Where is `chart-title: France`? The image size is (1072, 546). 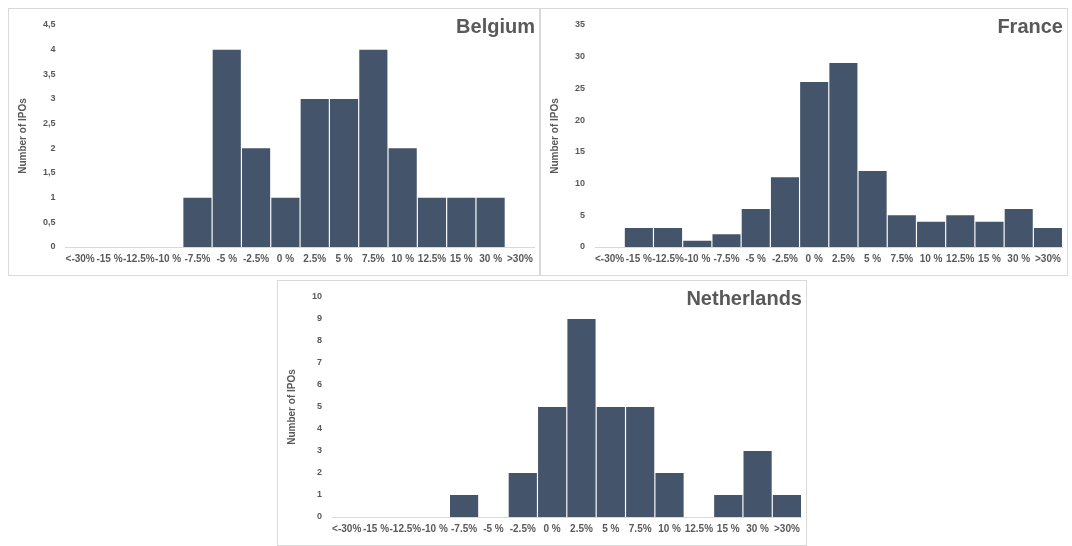
chart-title: France is located at coordinates (1030, 25).